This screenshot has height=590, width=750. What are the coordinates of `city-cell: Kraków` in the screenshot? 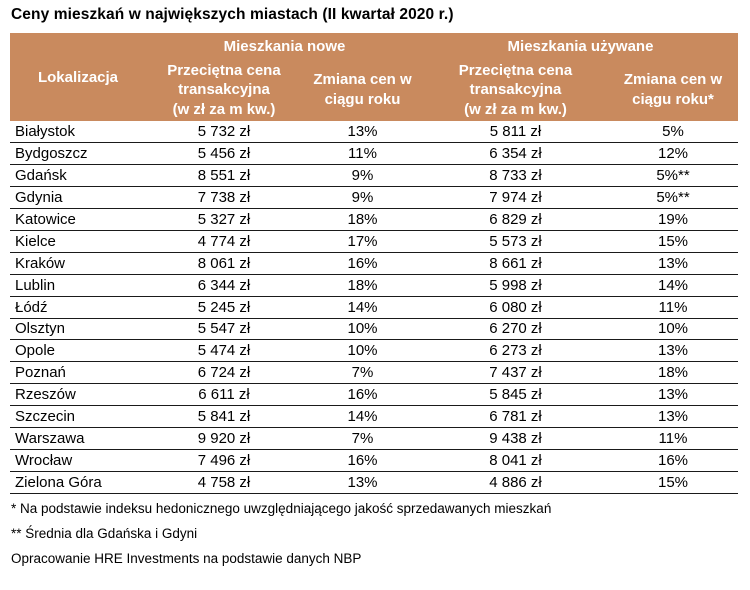 It's located at (78, 263).